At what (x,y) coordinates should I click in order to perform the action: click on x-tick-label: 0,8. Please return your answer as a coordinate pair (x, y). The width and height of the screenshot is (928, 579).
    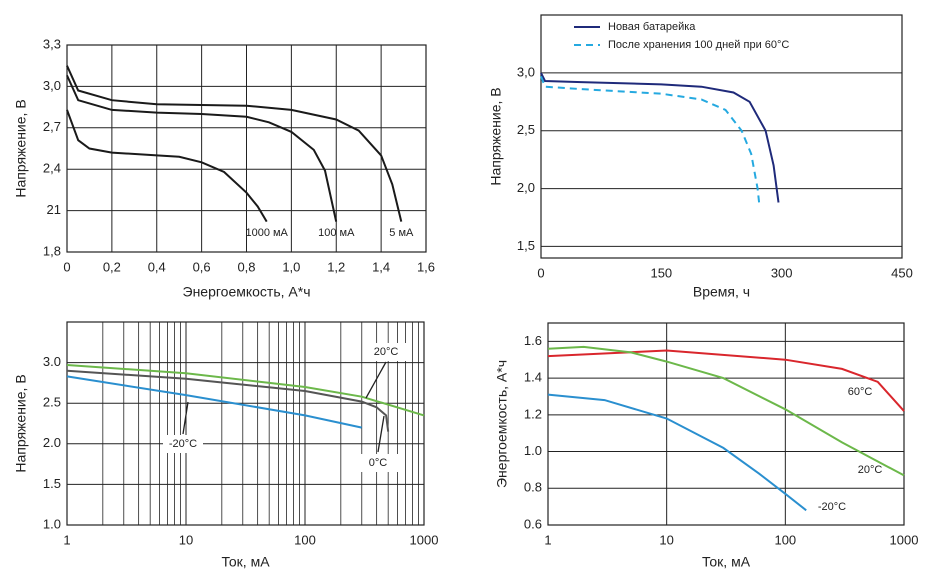
    Looking at the image, I should click on (246, 266).